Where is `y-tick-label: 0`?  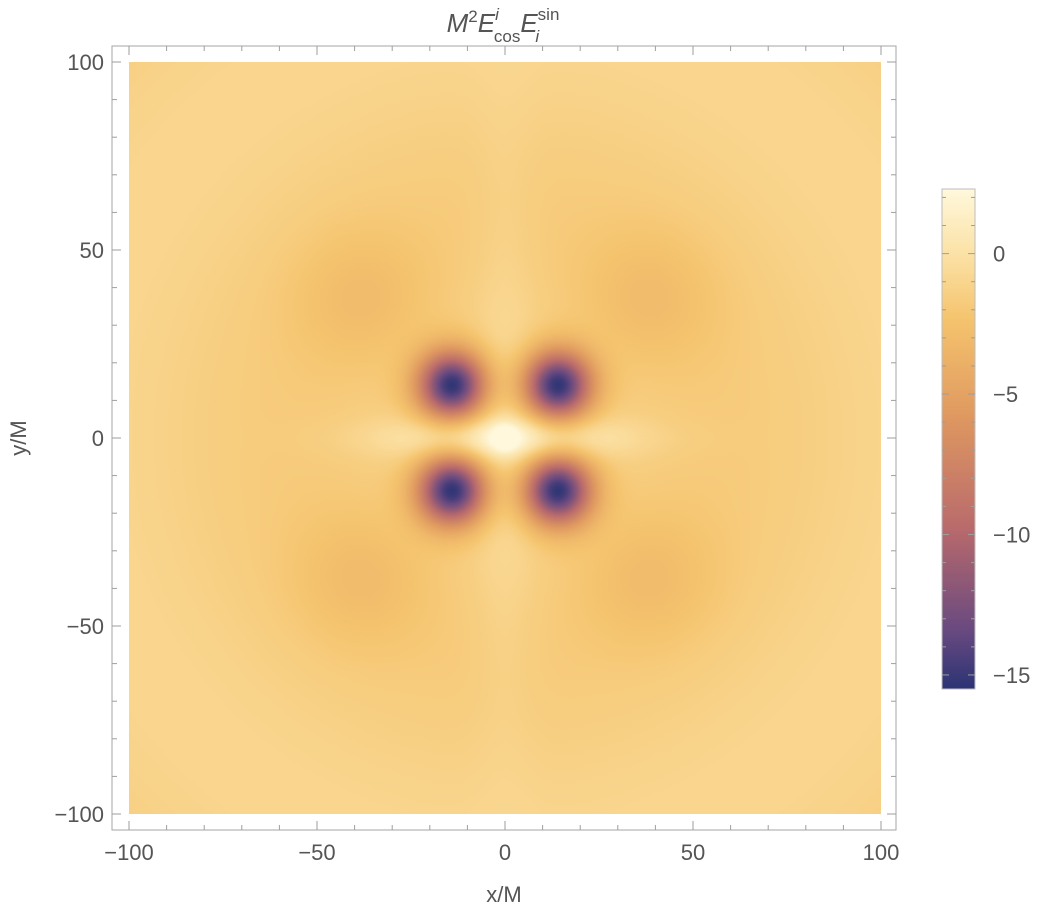 y-tick-label: 0 is located at coordinates (98, 438).